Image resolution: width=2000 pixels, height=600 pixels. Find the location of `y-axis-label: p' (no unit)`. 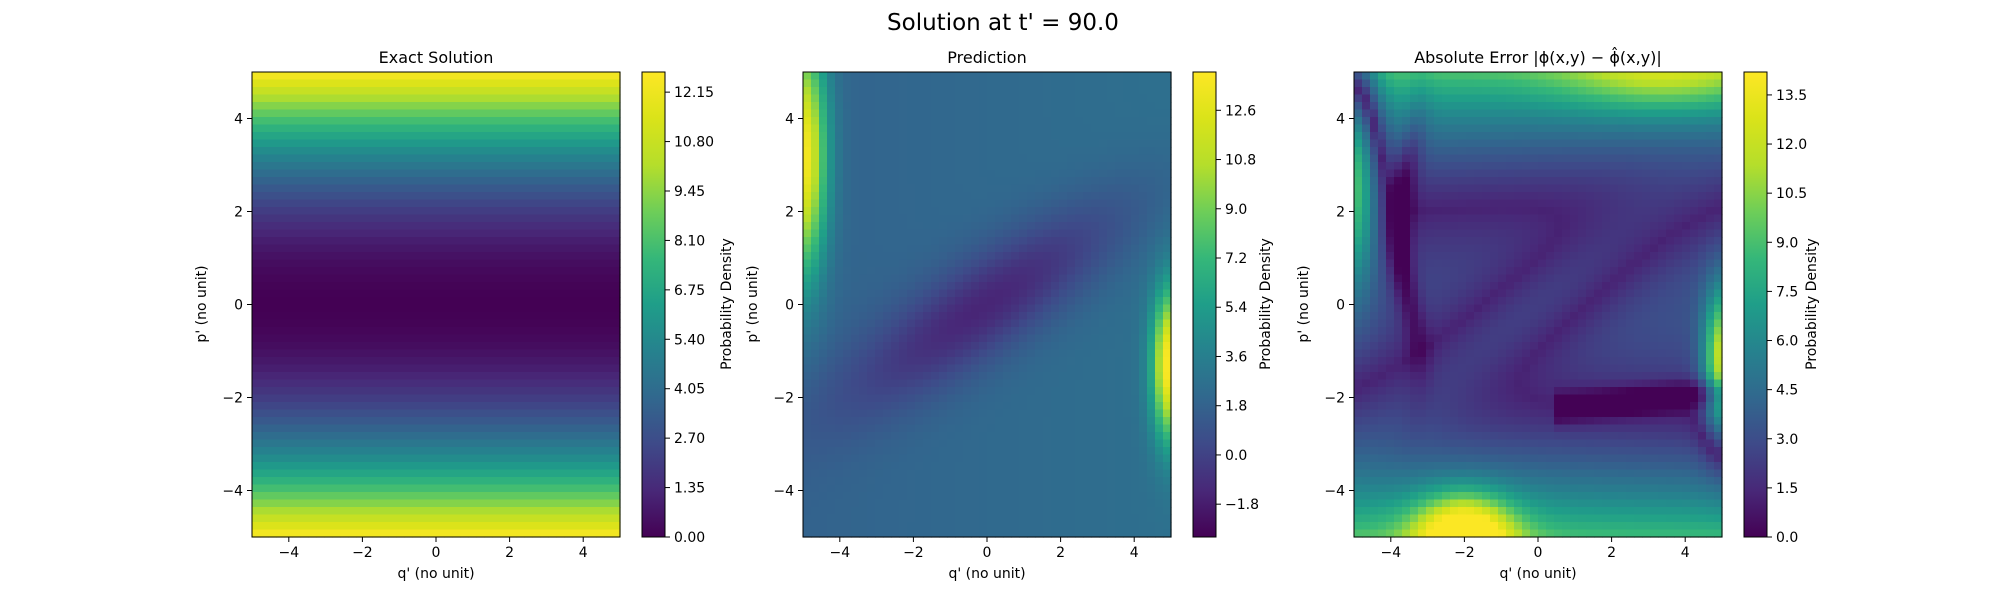

y-axis-label: p' (no unit) is located at coordinates (202, 303).